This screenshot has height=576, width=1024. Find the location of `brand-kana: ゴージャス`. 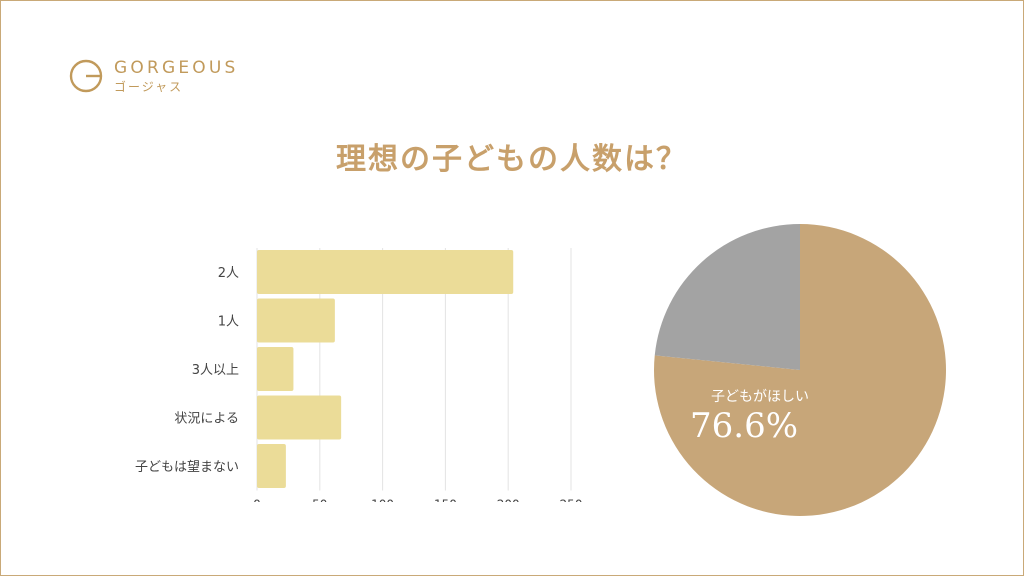

brand-kana: ゴージャス is located at coordinates (149, 87).